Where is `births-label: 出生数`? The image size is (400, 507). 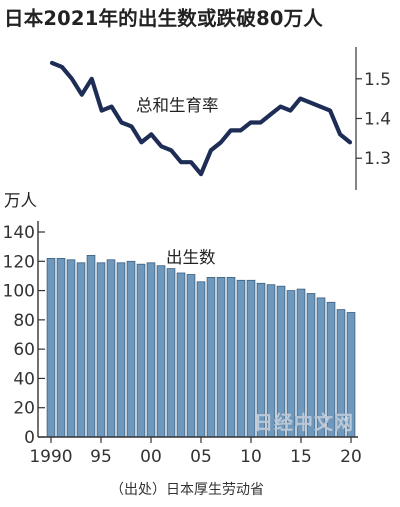
births-label: 出生数 is located at coordinates (191, 257).